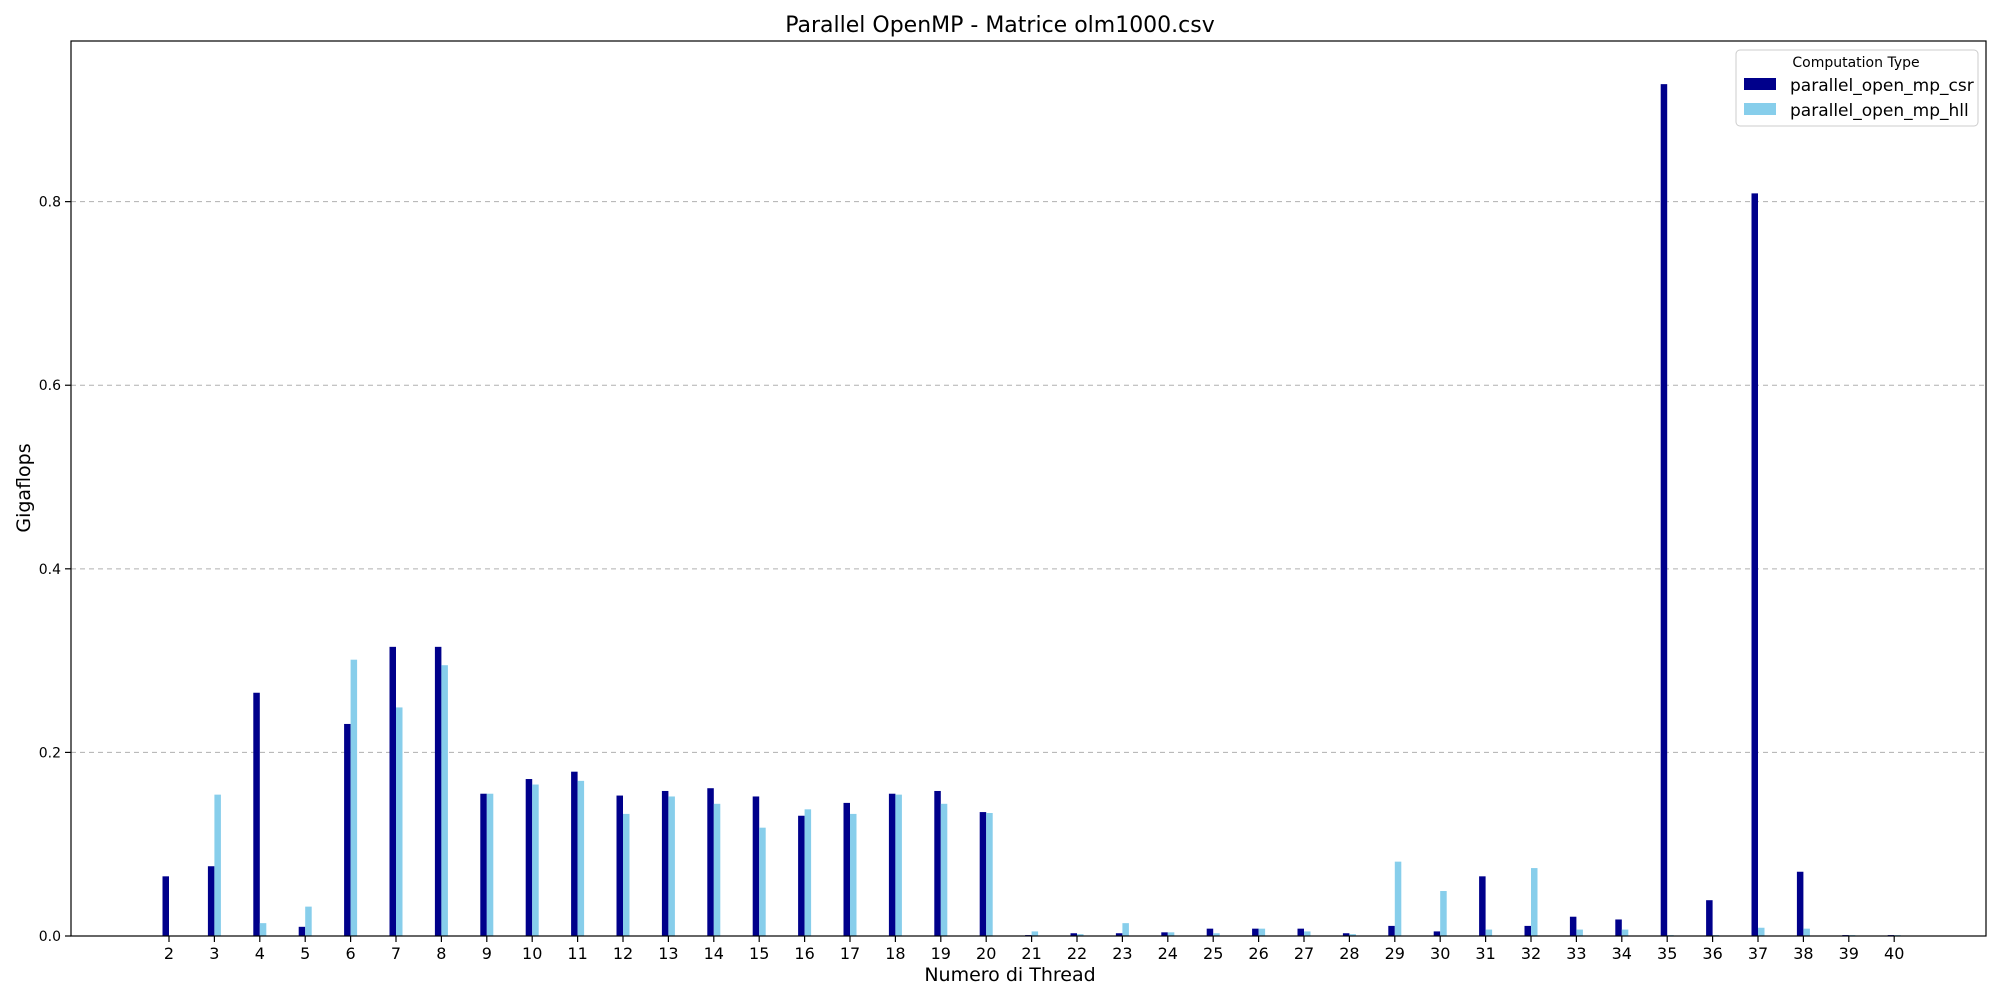 This screenshot has height=1000, width=2000. What do you see at coordinates (1712, 953) in the screenshot?
I see `x-tick-label: 36` at bounding box center [1712, 953].